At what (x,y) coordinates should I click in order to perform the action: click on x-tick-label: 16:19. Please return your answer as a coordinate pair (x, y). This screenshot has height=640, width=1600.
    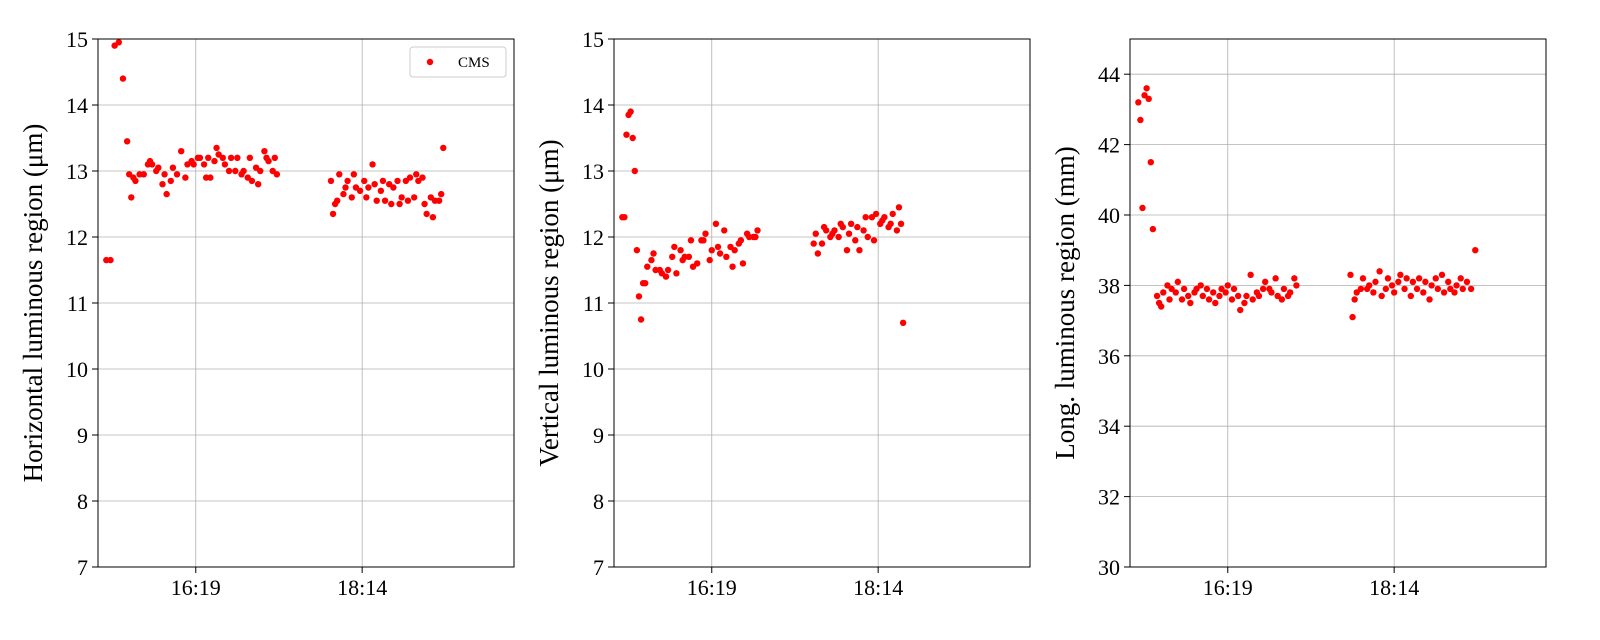
    Looking at the image, I should click on (1228, 587).